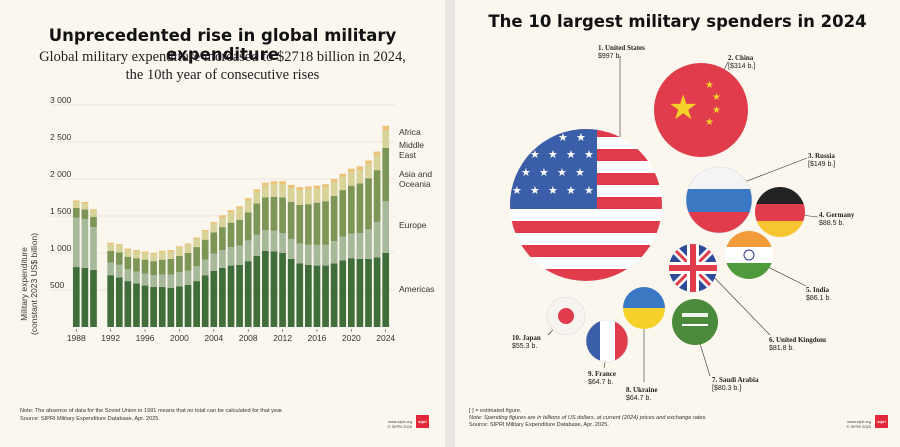 Image resolution: width=900 pixels, height=447 pixels. I want to click on y-tick-label: 1 000, so click(61, 248).